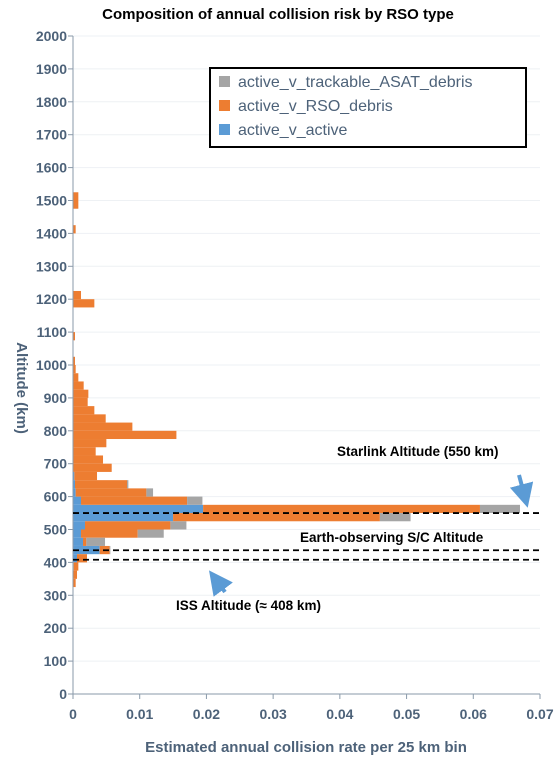 This screenshot has width=557, height=768. Describe the element at coordinates (52, 332) in the screenshot. I see `y-tick-label: 1100` at that location.